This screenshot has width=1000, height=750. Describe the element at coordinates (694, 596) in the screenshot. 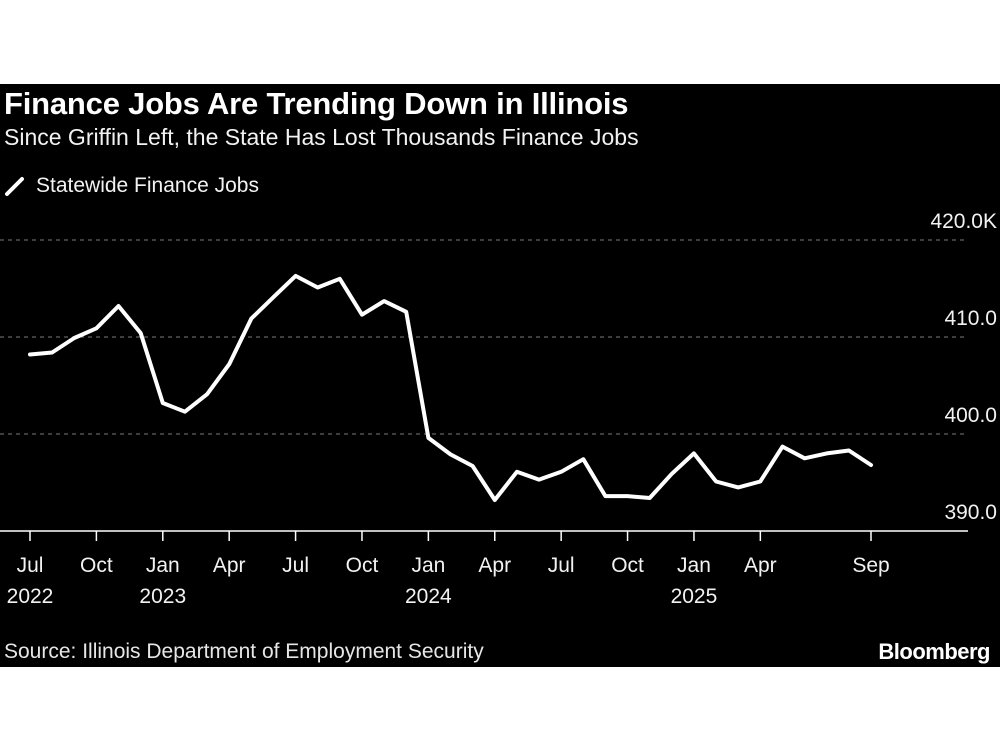

I see `x-tick-year-label: 2025` at that location.